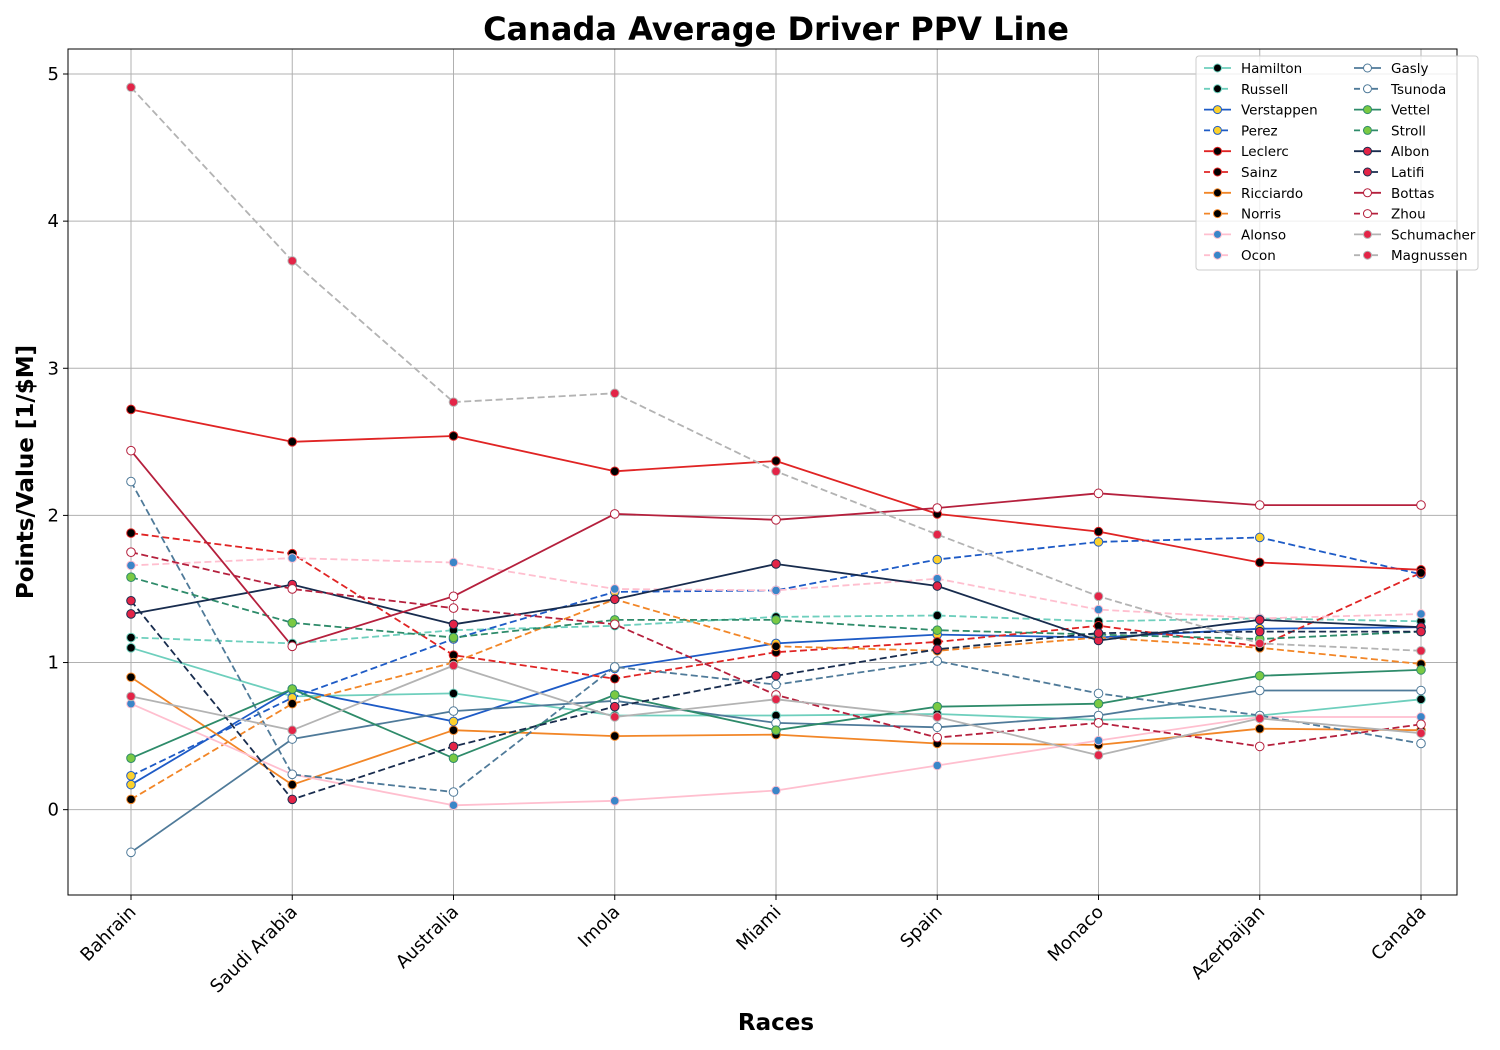 Image resolution: width=1500 pixels, height=1050 pixels. I want to click on legend-label-ricciardo: Ricciardo, so click(1272, 194).